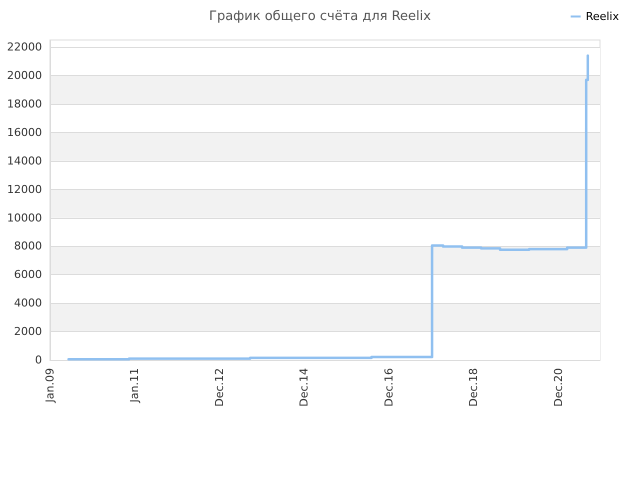  I want to click on chart-title: График общего счёта для Reelix, so click(320, 16).